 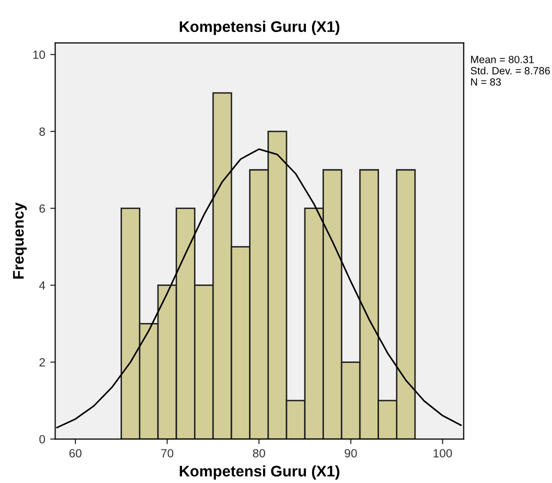 What do you see at coordinates (259, 453) in the screenshot?
I see `x-tick-label: 80` at bounding box center [259, 453].